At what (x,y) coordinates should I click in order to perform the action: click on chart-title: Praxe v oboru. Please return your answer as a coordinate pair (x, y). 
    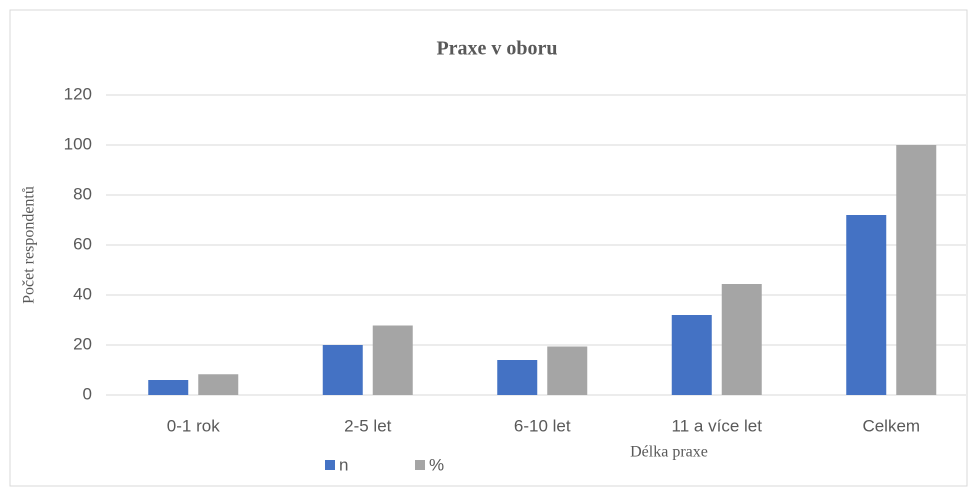
    Looking at the image, I should click on (496, 49).